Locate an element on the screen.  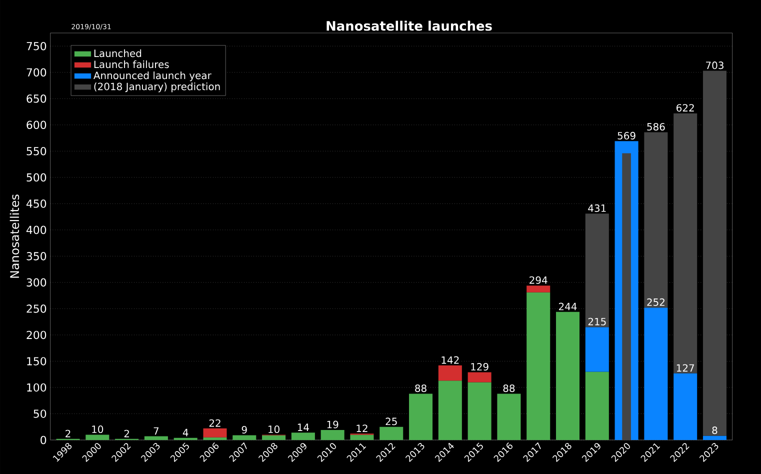
total-label: 586 is located at coordinates (656, 127).